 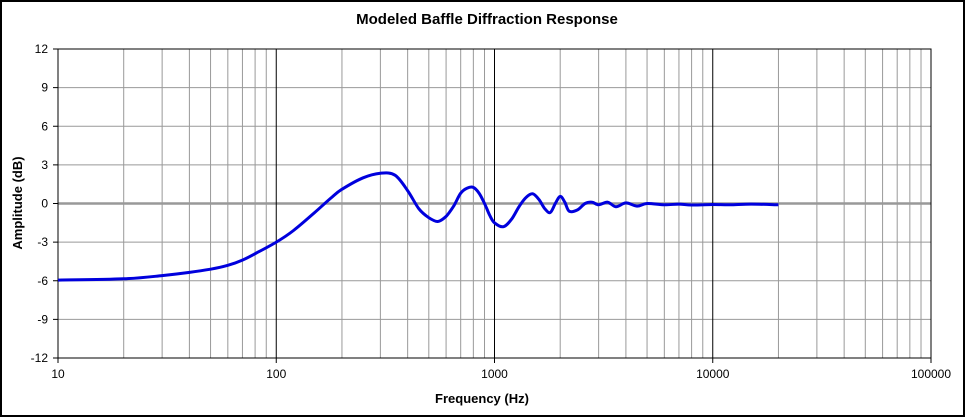 What do you see at coordinates (42, 281) in the screenshot?
I see `y-tick-label: -6` at bounding box center [42, 281].